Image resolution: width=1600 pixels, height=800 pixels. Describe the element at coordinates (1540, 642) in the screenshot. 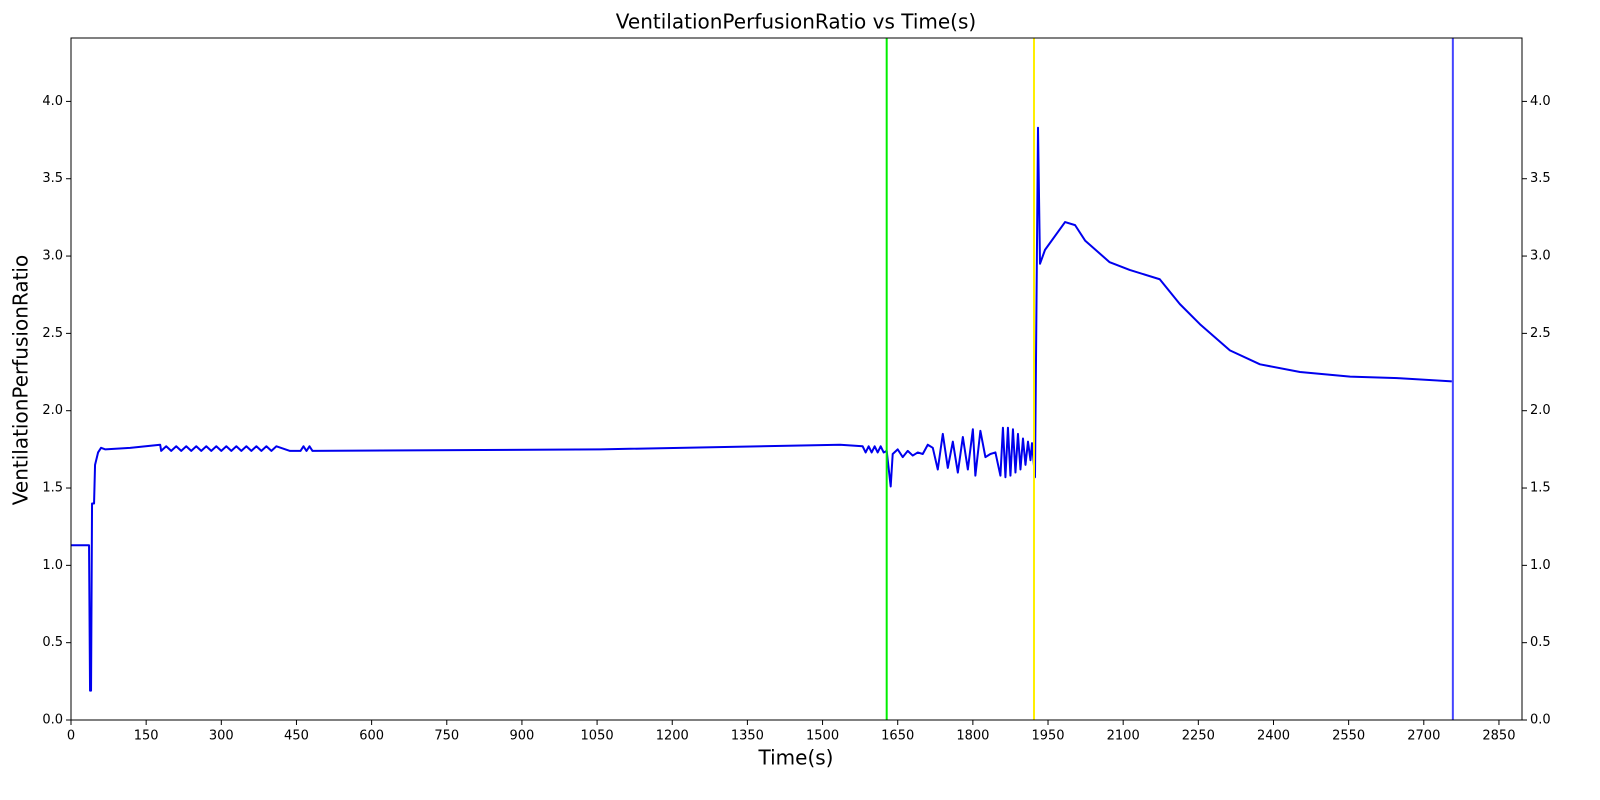

I see `y2-tick-label: 0.5` at that location.